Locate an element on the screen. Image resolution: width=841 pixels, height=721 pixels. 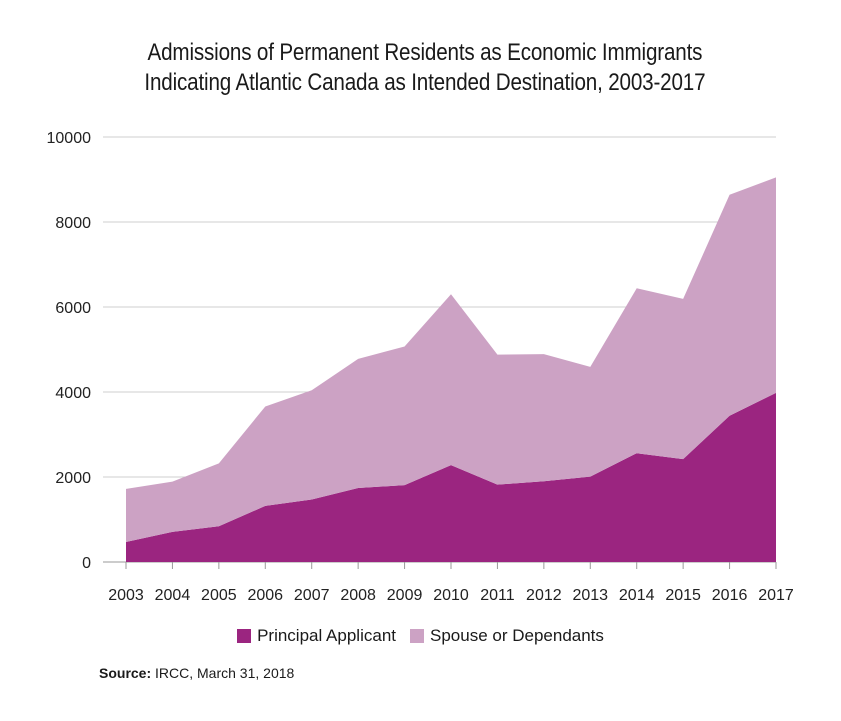
x-tick-label: 2008 is located at coordinates (358, 595).